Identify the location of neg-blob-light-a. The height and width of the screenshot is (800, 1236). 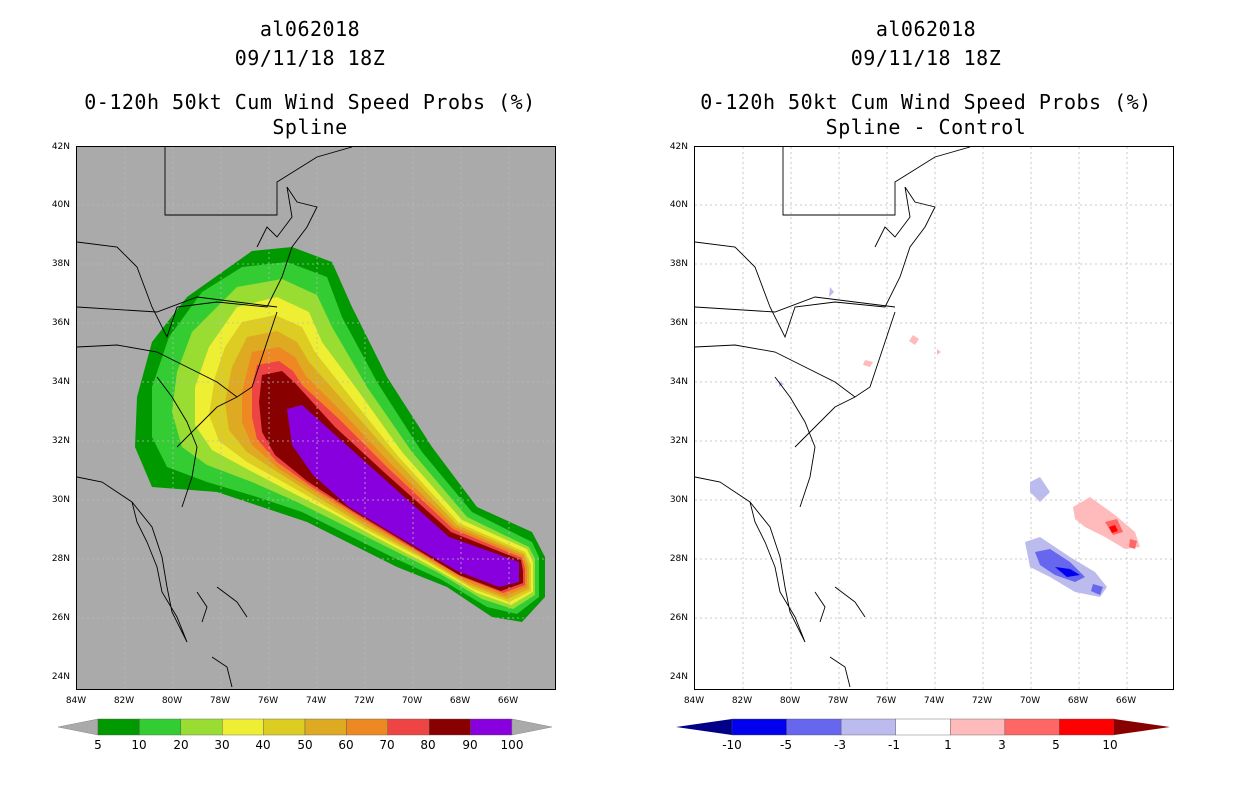
(1040, 489).